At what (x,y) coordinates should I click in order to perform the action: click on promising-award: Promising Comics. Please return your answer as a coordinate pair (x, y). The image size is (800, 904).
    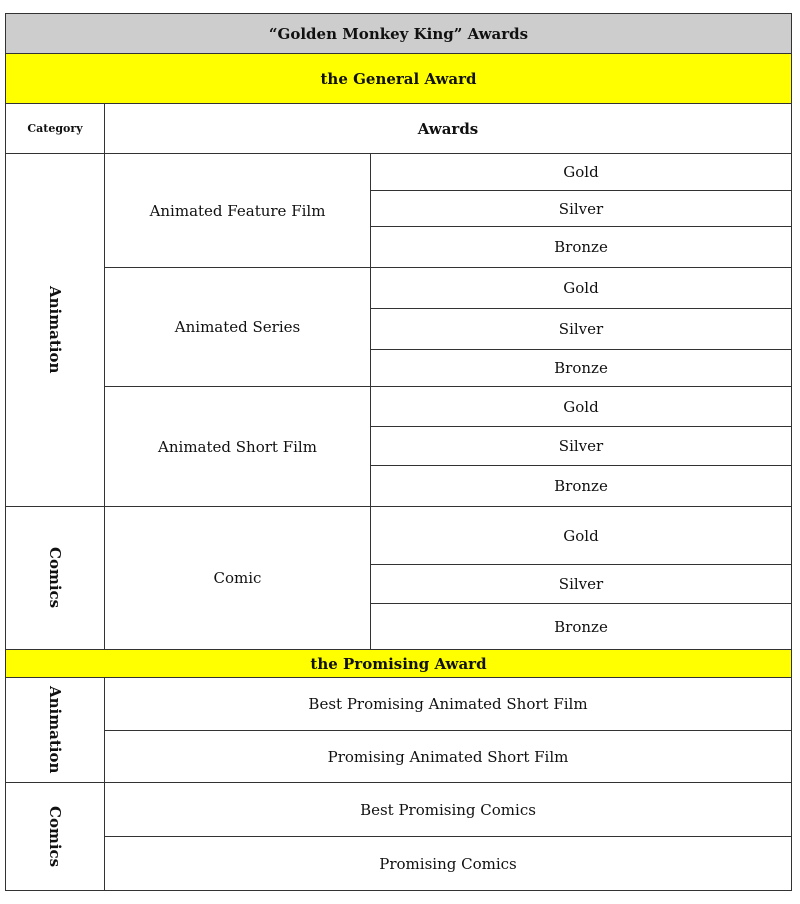
    Looking at the image, I should click on (448, 863).